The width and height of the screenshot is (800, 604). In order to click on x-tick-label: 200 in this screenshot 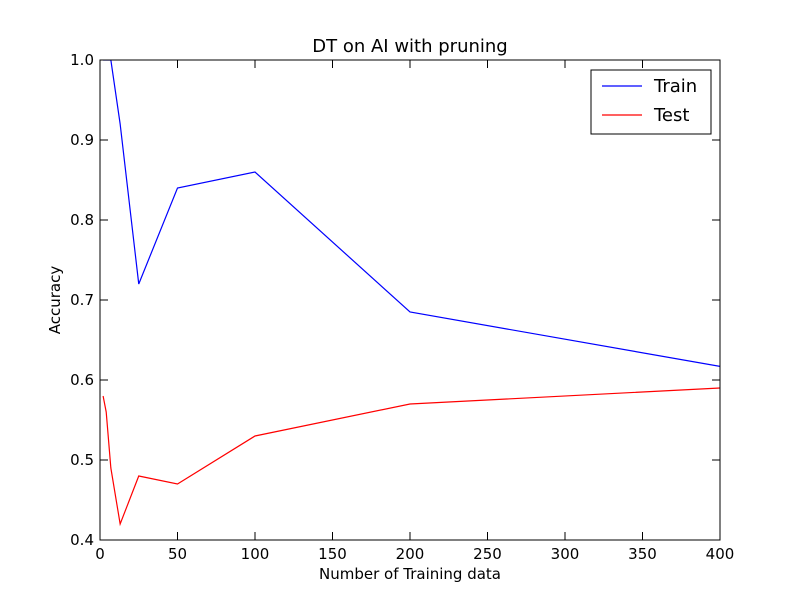, I will do `click(410, 554)`.